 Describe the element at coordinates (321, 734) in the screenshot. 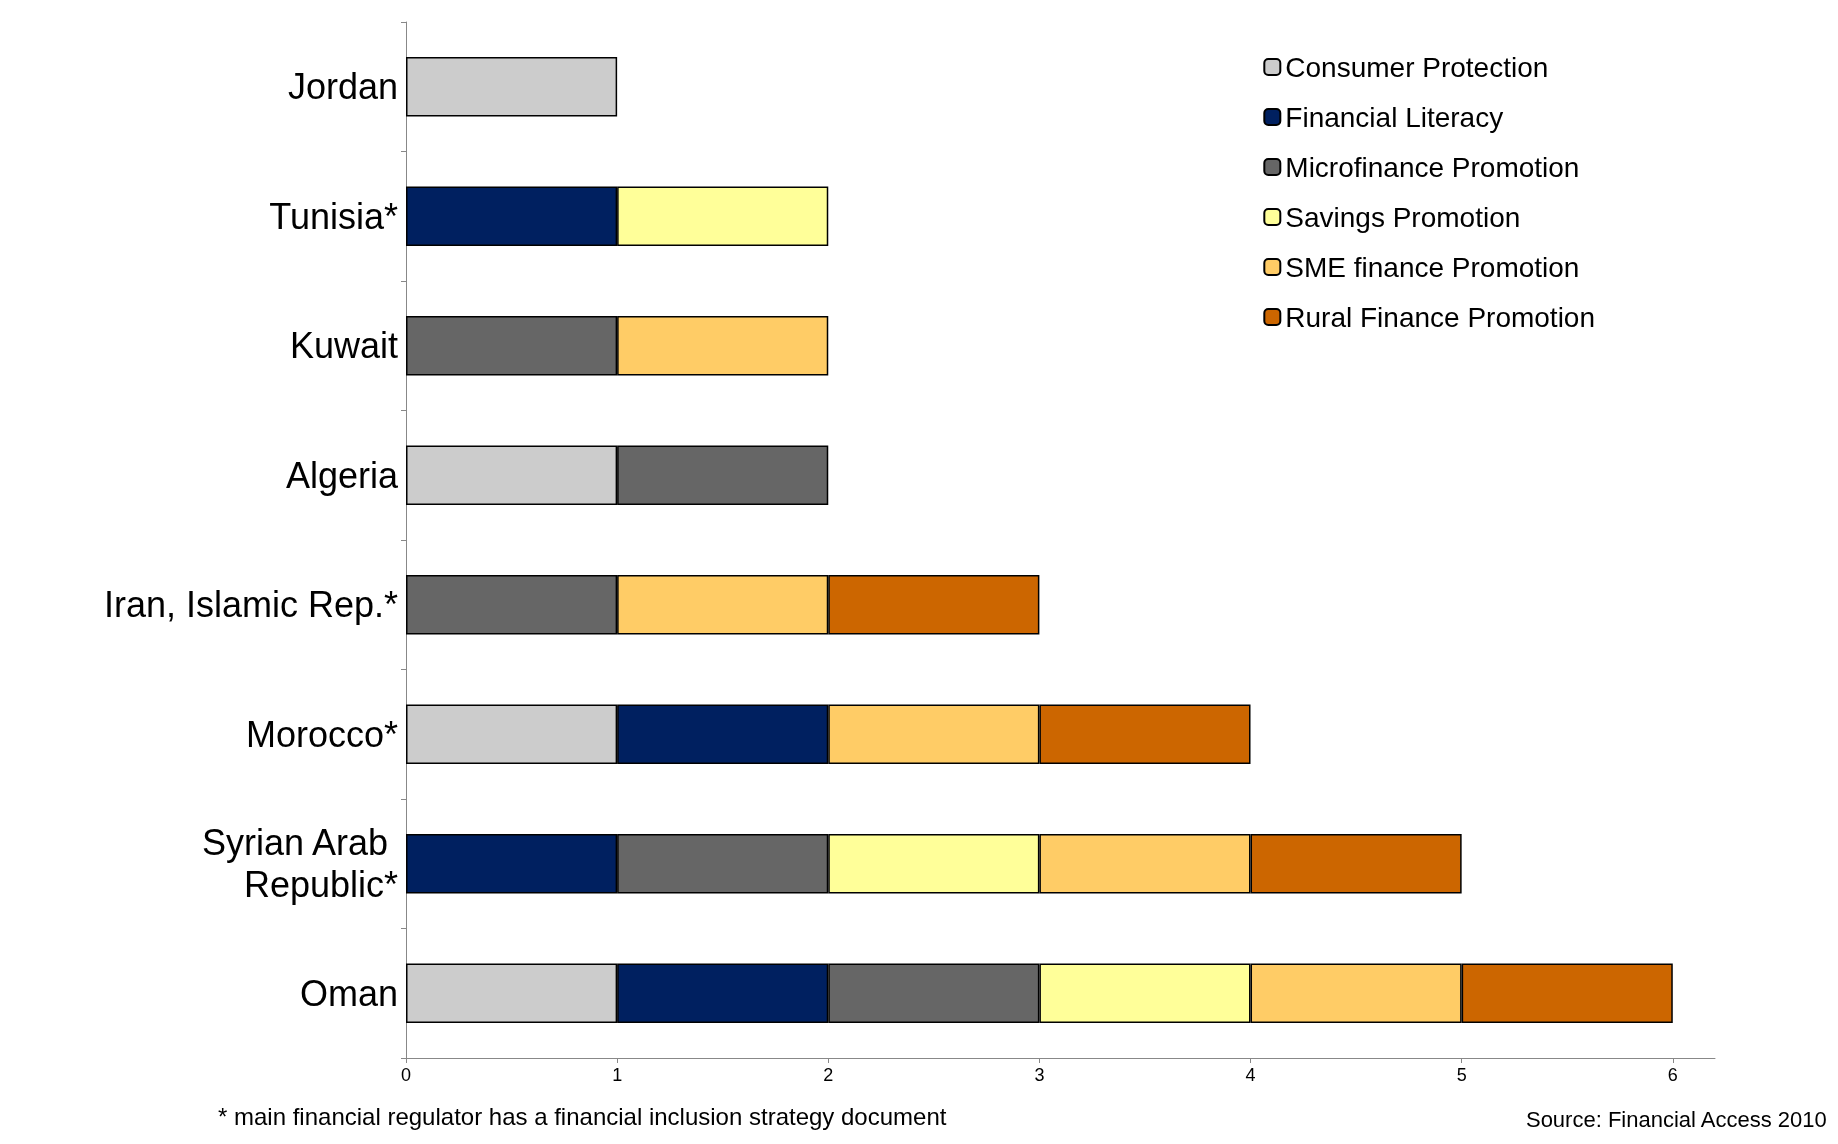

I see `y-tick-label: Morocco*` at that location.